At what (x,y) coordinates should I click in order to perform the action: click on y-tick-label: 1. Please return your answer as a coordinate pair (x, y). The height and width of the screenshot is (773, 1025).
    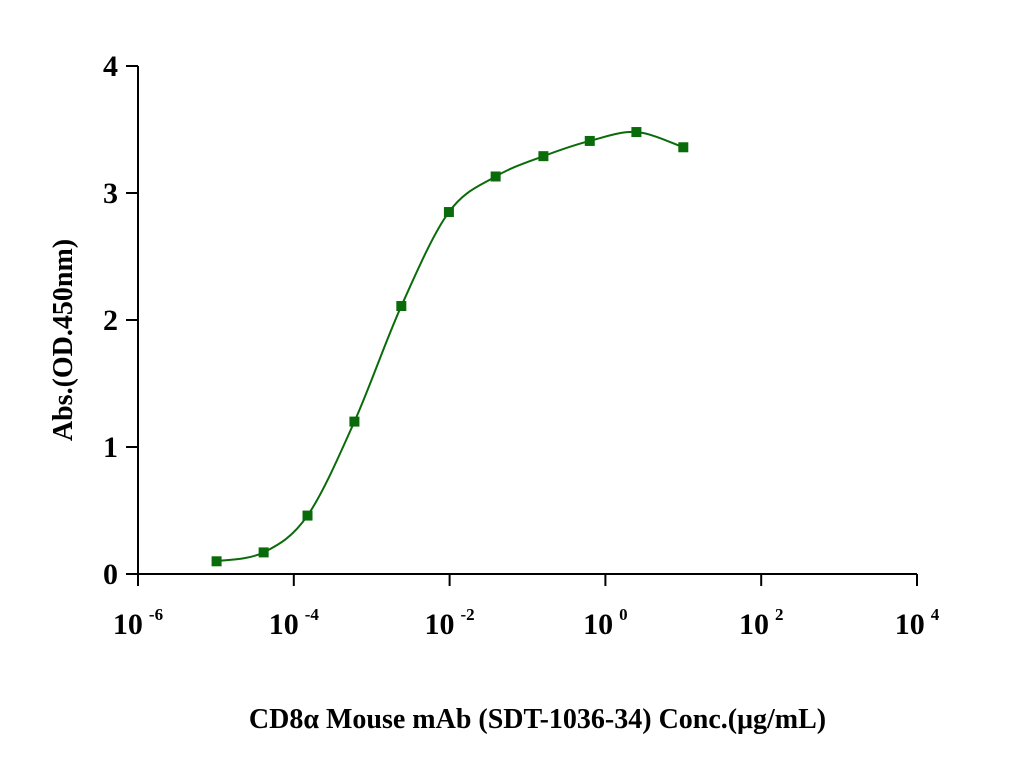
    Looking at the image, I should click on (110, 447).